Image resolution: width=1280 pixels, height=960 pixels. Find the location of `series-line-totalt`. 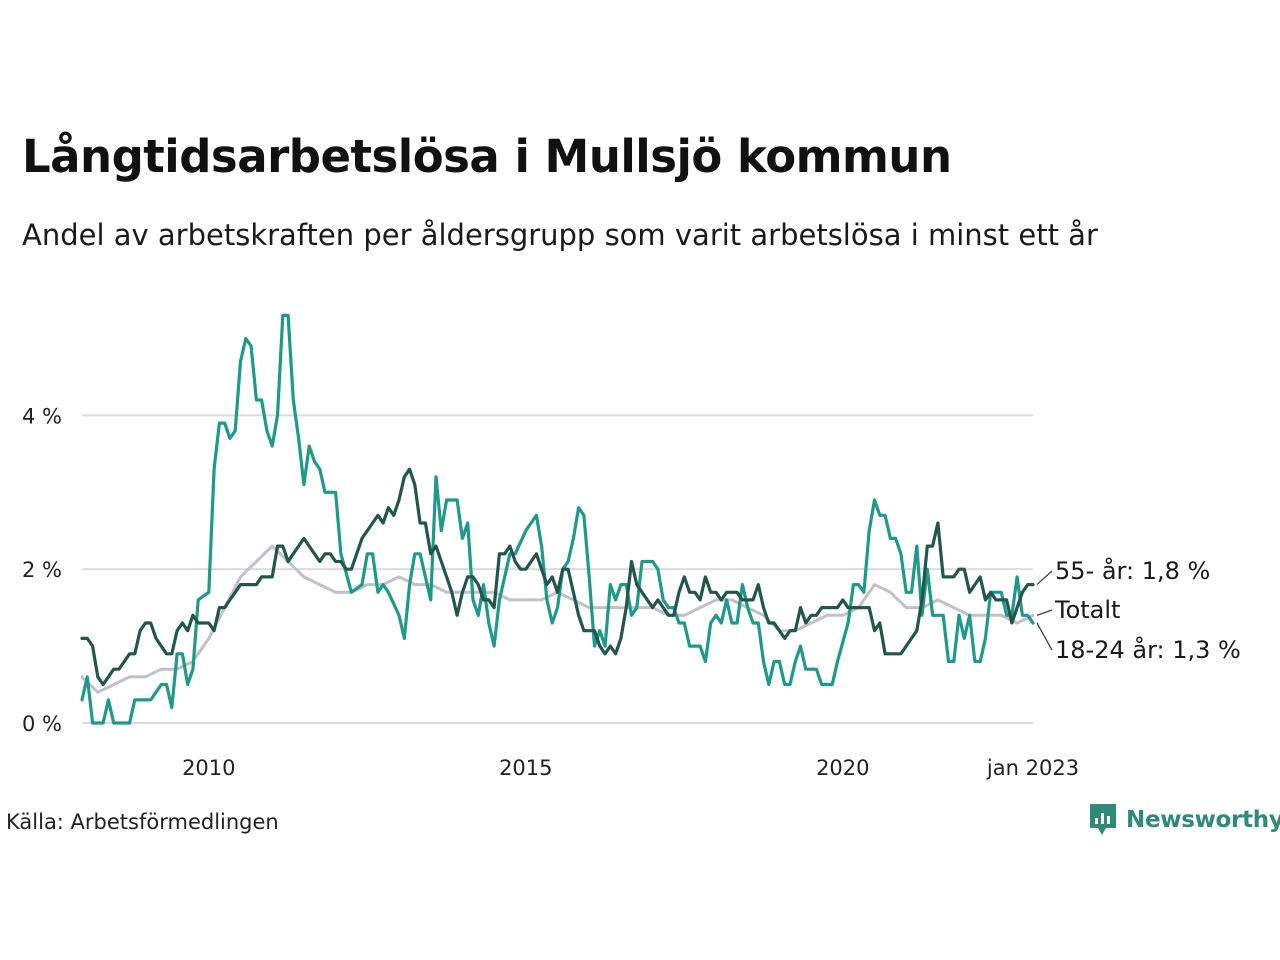

series-line-totalt is located at coordinates (557, 619).